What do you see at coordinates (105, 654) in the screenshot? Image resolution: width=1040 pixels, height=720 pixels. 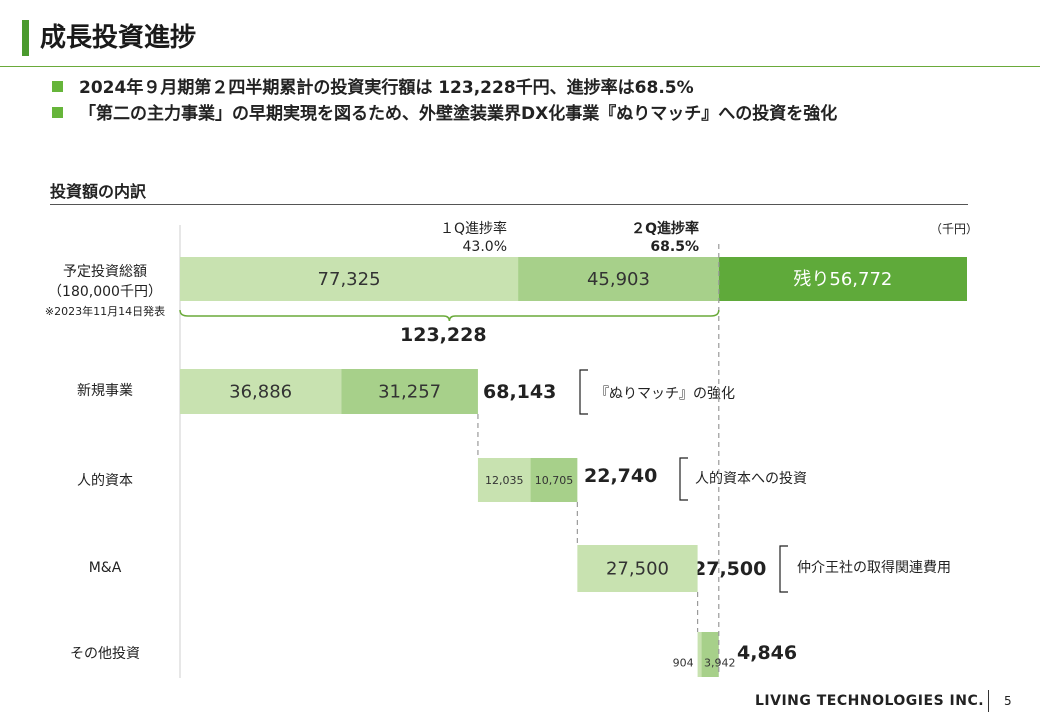 I see `category-label-other: その他投資` at bounding box center [105, 654].